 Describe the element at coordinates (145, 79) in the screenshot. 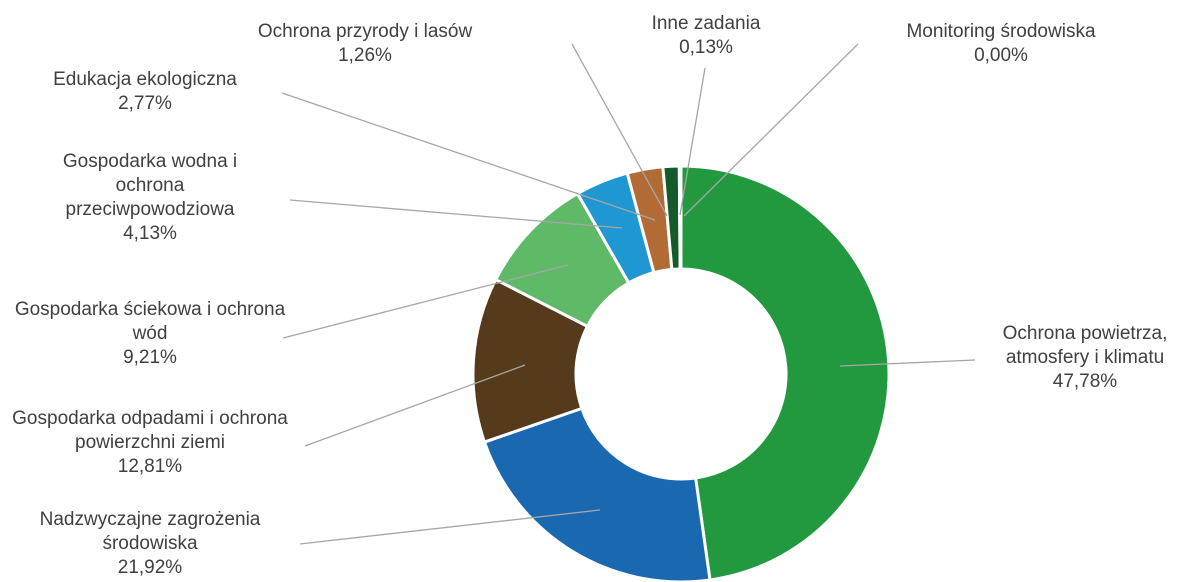

I see `category-label: Edukacja ekologiczna` at that location.